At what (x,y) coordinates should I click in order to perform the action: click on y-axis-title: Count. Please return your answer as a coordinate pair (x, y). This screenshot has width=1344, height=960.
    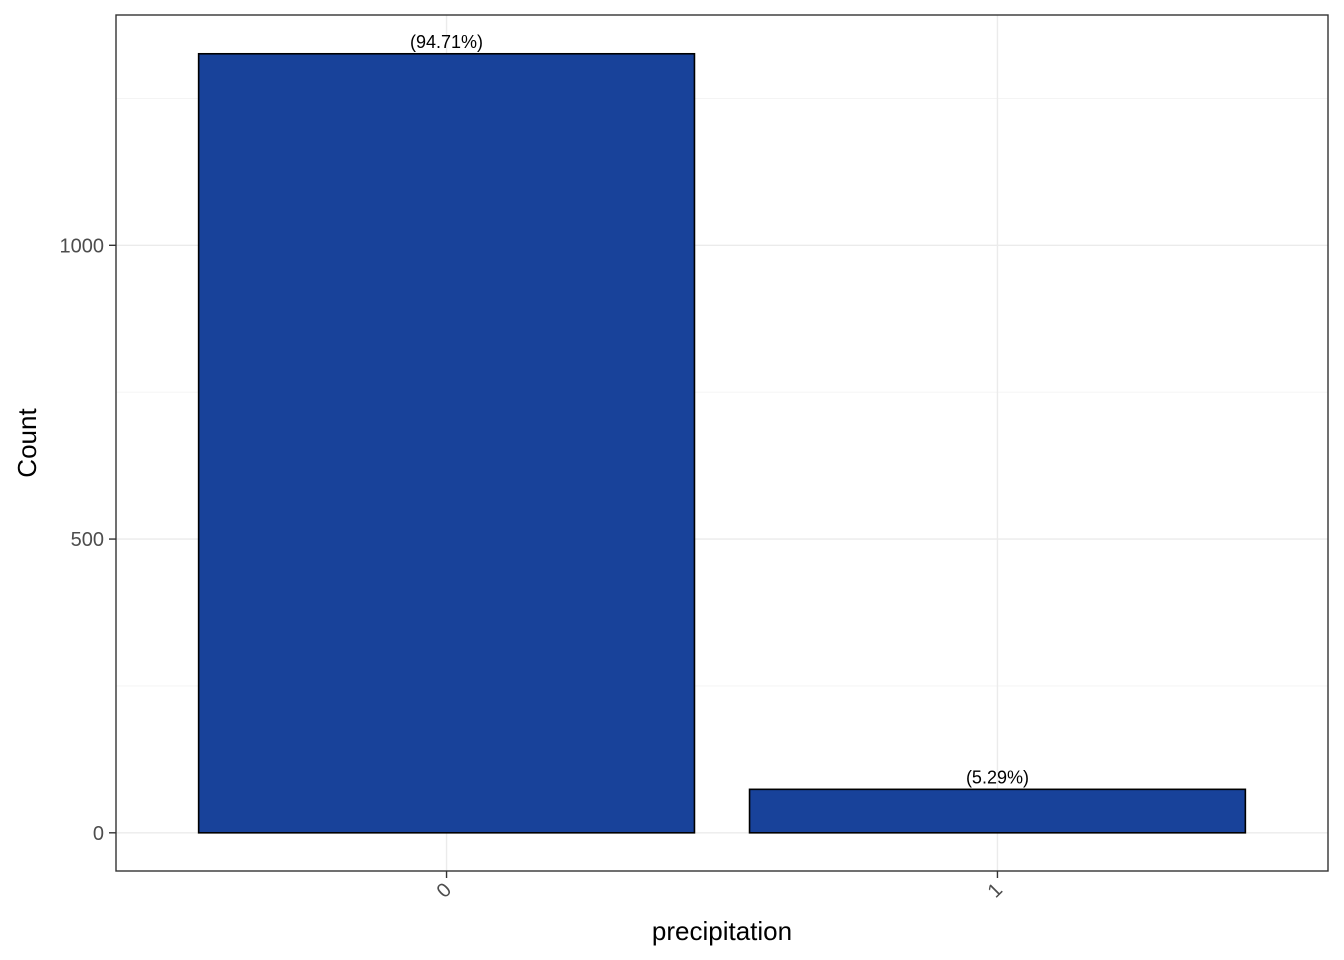
    Looking at the image, I should click on (27, 443).